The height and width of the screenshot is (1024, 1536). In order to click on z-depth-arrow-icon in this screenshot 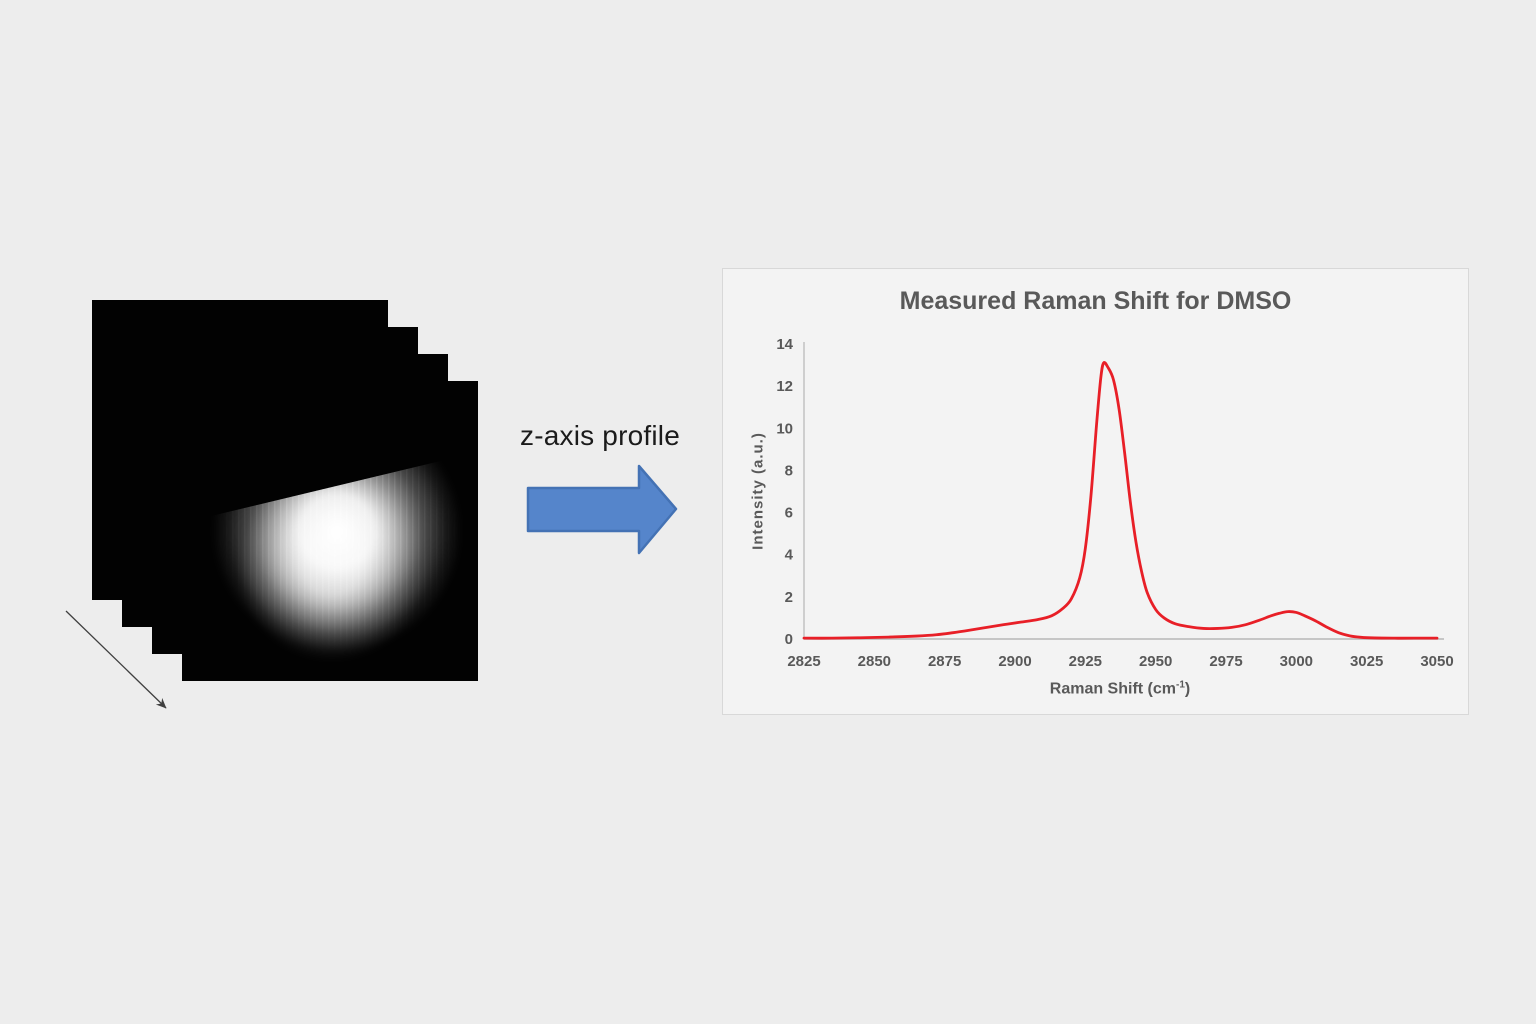, I will do `click(116, 659)`.